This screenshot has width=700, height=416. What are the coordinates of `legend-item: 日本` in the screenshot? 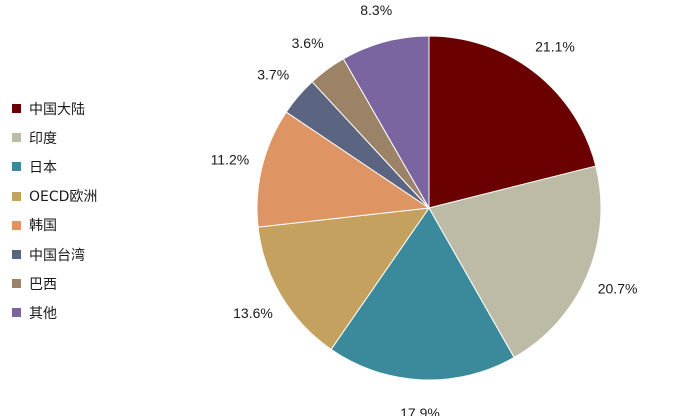 It's located at (54, 166).